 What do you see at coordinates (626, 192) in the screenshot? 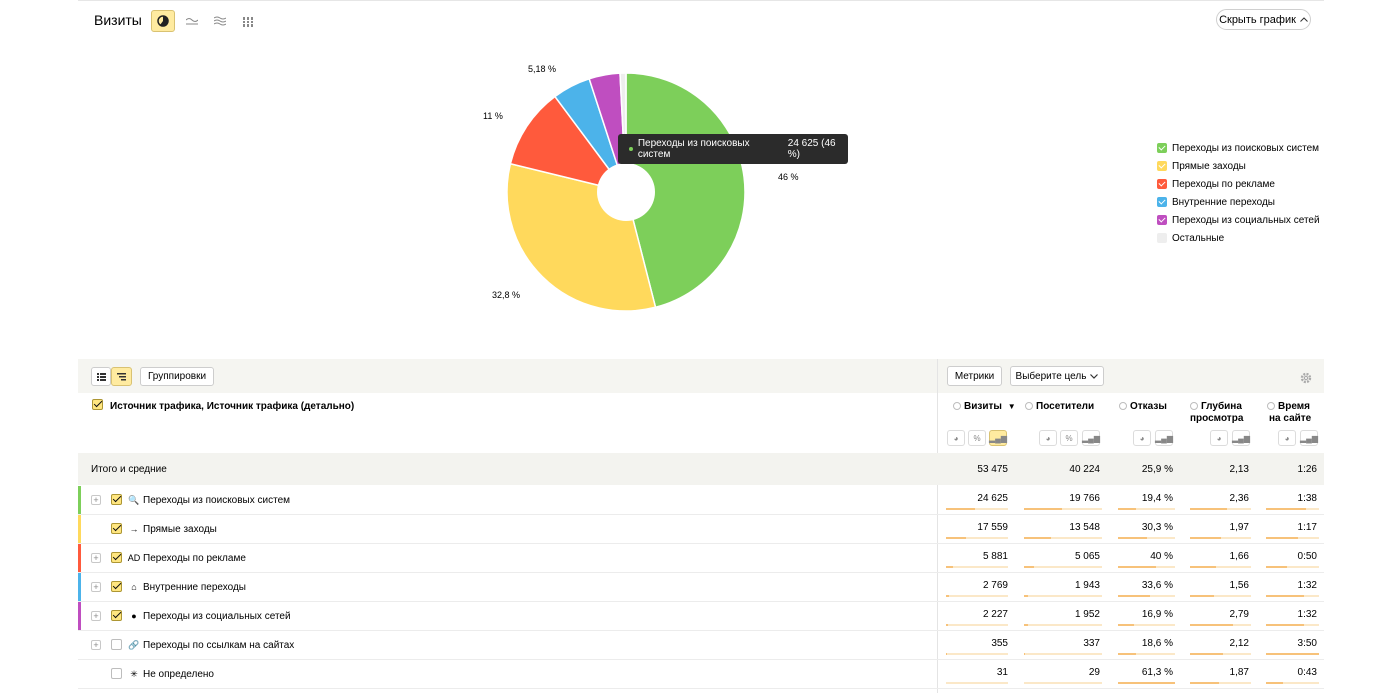
I see `pie-hole` at bounding box center [626, 192].